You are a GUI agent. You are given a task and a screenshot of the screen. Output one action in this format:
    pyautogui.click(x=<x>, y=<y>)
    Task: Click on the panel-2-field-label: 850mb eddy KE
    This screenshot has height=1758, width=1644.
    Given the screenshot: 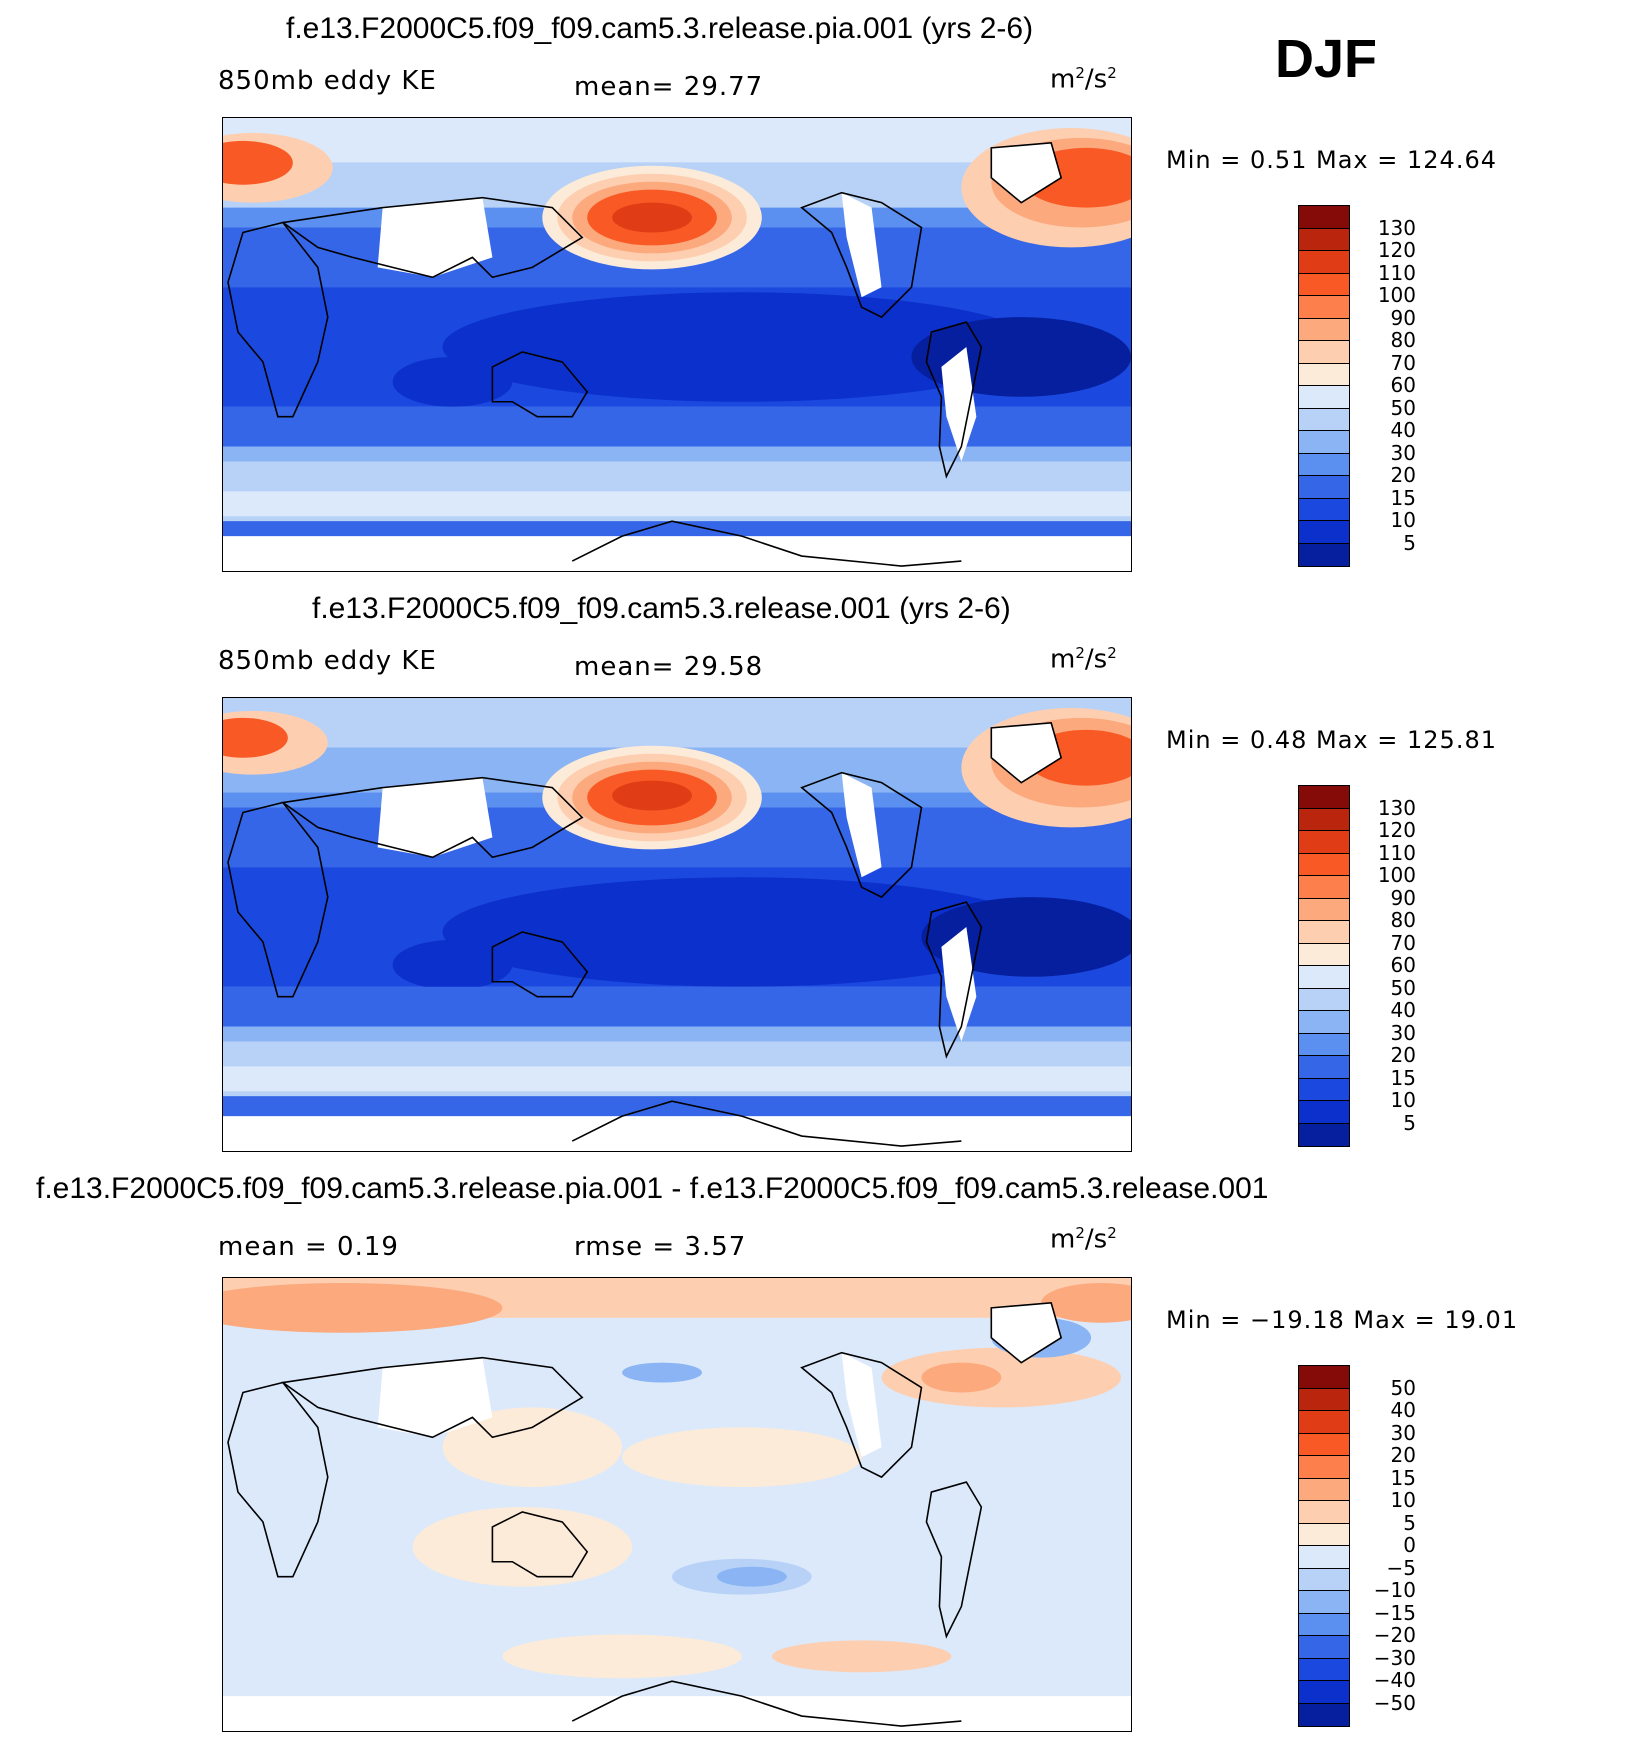 What is the action you would take?
    pyautogui.click(x=327, y=661)
    